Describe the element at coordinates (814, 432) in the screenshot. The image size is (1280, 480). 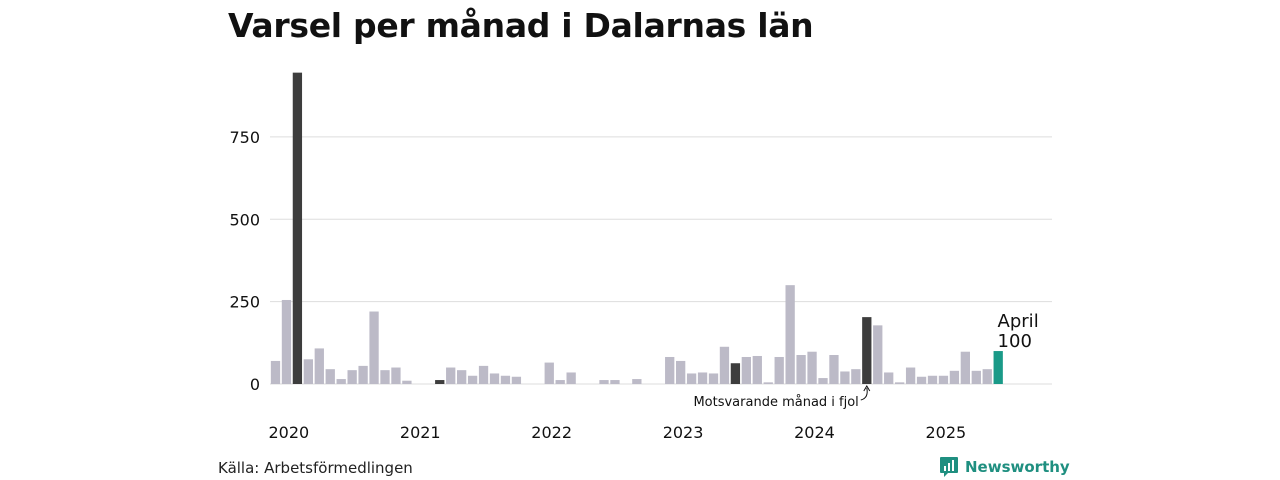
I see `x-tick-label: 2024` at that location.